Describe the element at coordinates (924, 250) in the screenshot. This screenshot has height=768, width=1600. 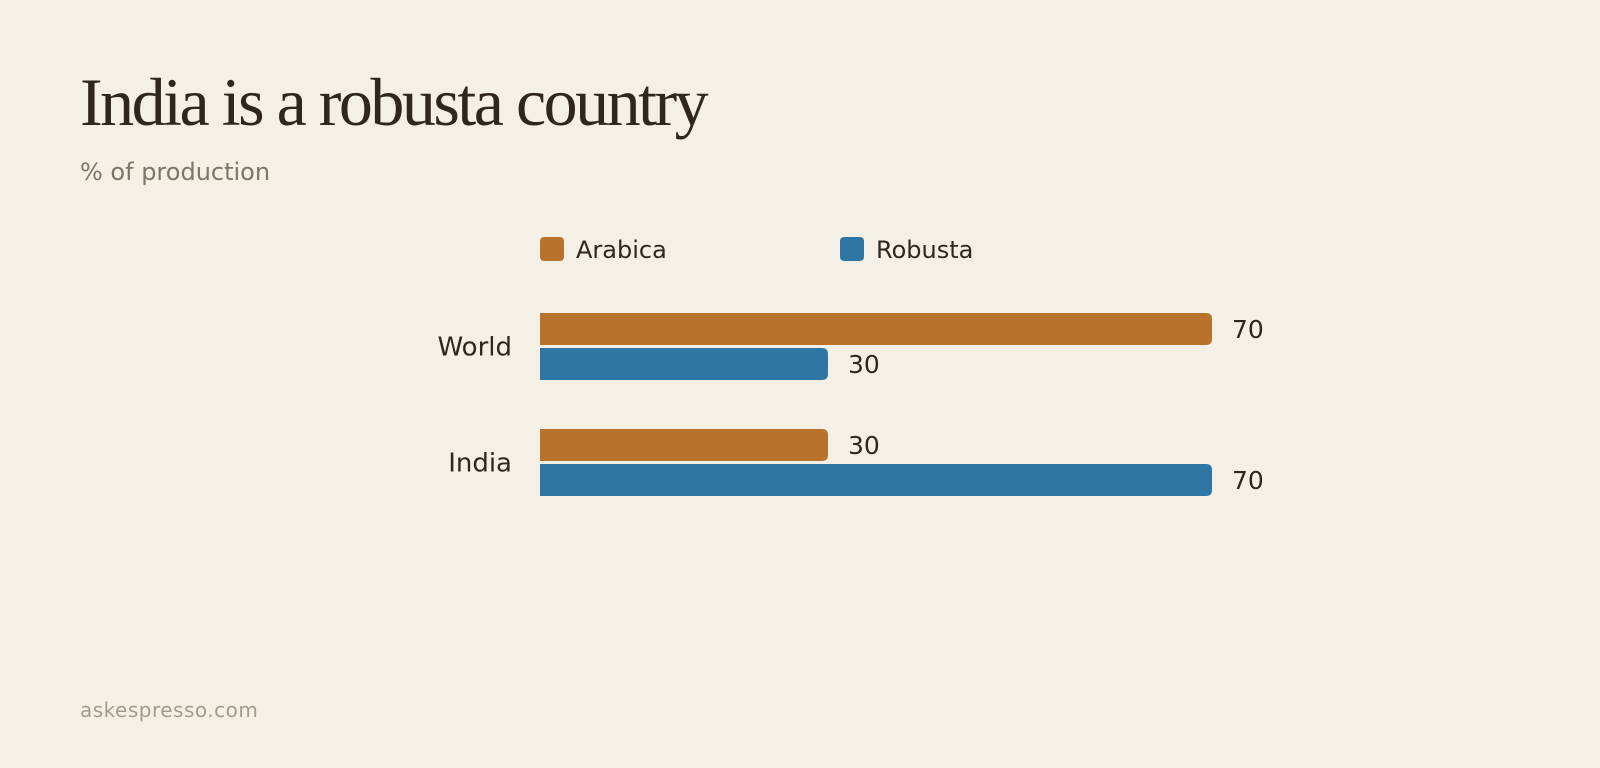
I see `legend-label-robusta: Robusta` at that location.